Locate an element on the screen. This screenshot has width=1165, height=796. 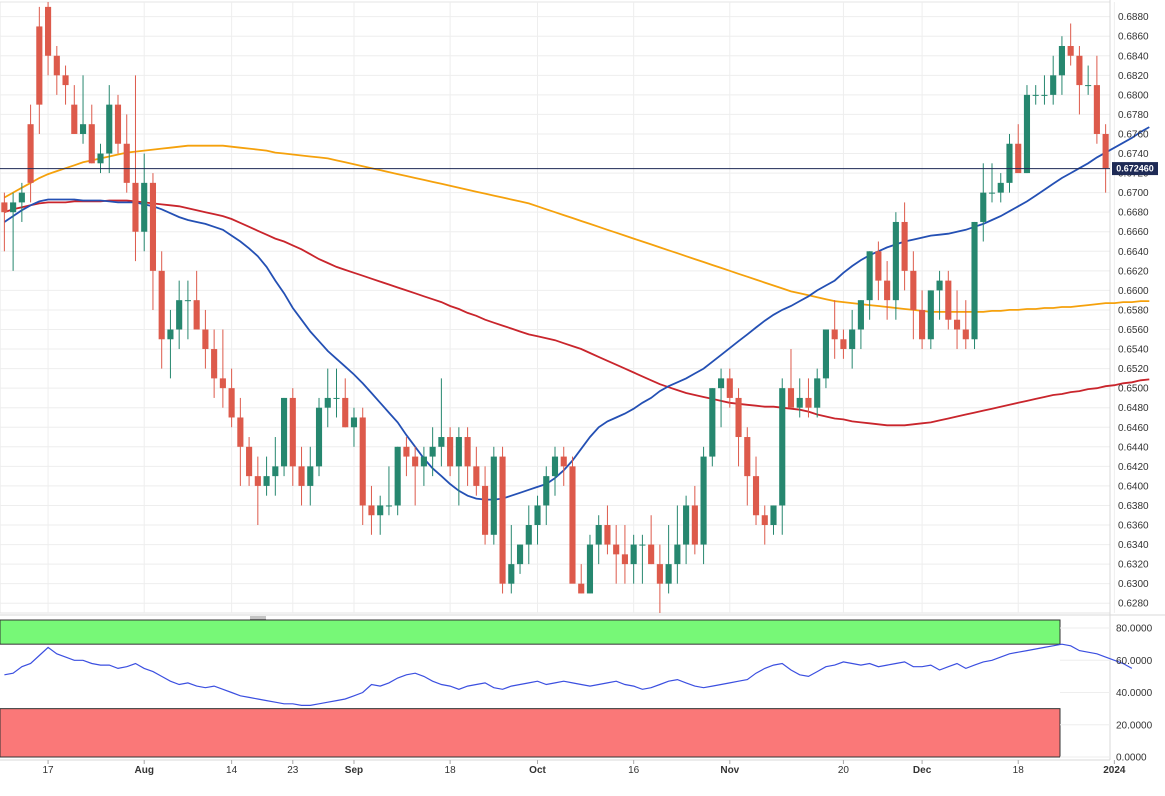
date-tick-label: Oct is located at coordinates (537, 770).